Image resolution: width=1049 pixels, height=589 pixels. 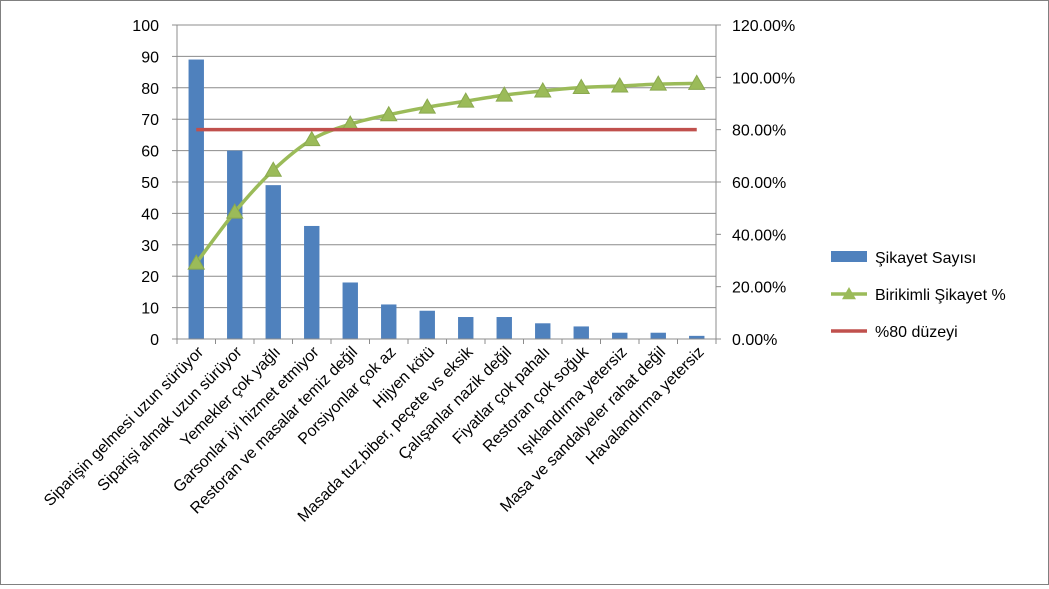 What do you see at coordinates (759, 288) in the screenshot?
I see `right-tick-label: 20.00%` at bounding box center [759, 288].